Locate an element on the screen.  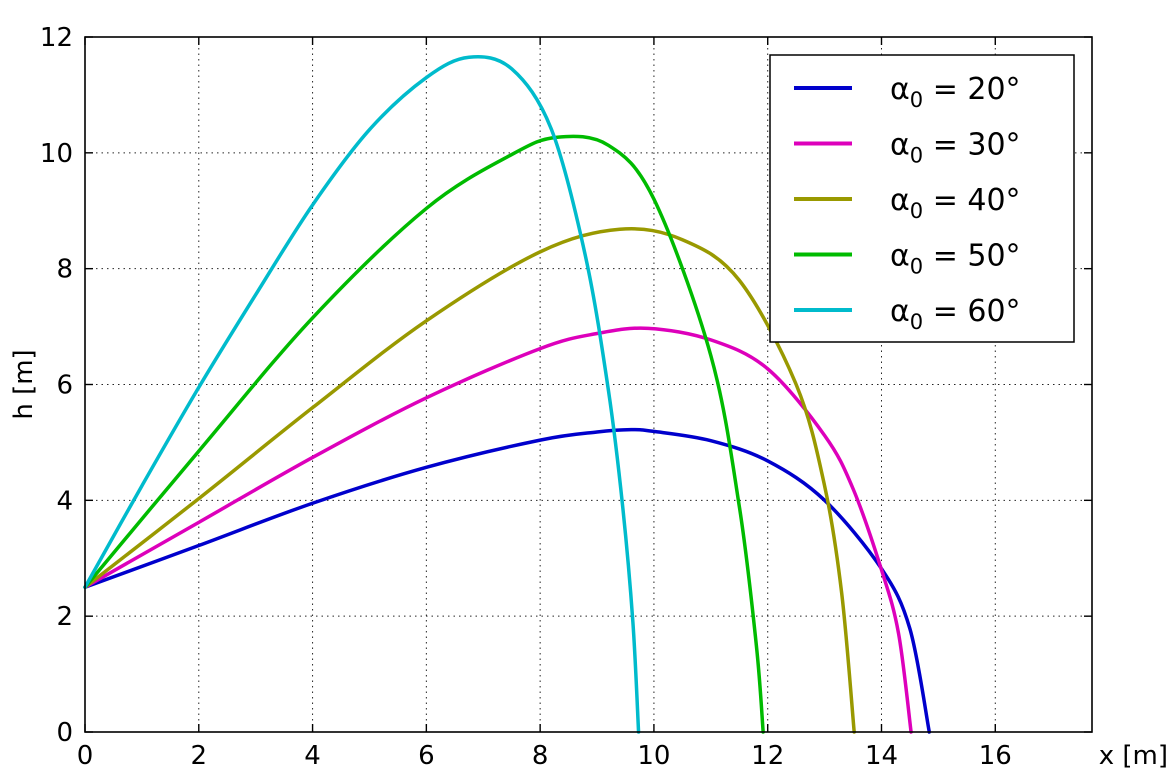
legend-label-1: α0 = 20° is located at coordinates (955, 92).